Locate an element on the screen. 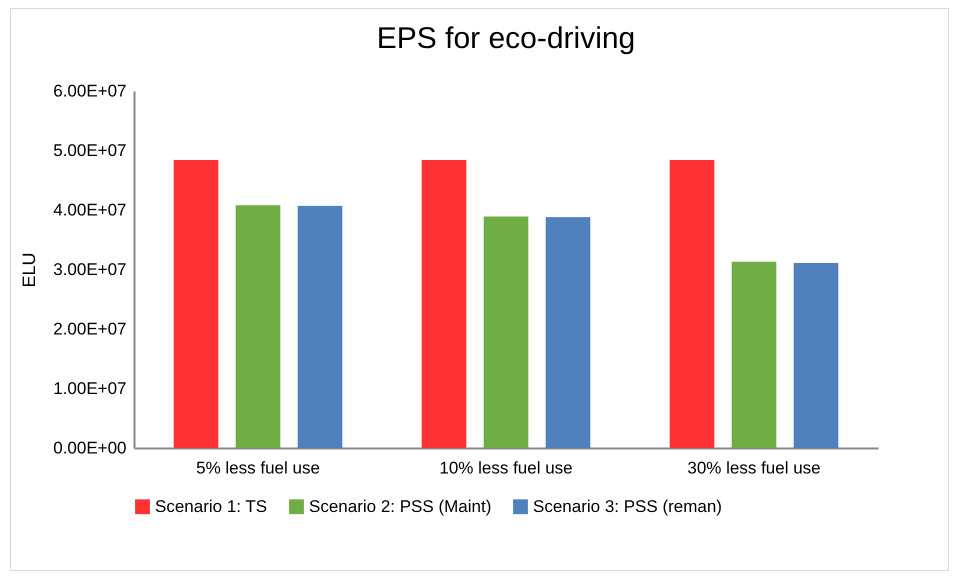 This screenshot has height=579, width=959. x-tick-label: 30% less fuel use is located at coordinates (754, 468).